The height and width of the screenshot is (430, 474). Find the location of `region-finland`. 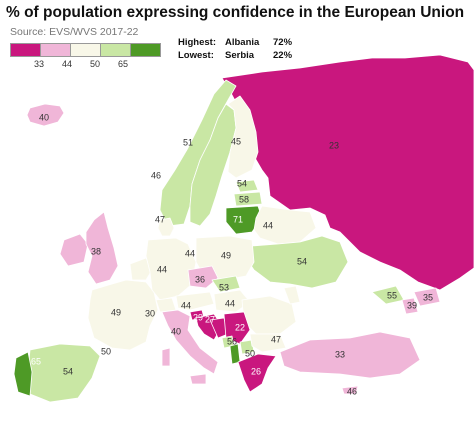

region-finland is located at coordinates (243, 137).